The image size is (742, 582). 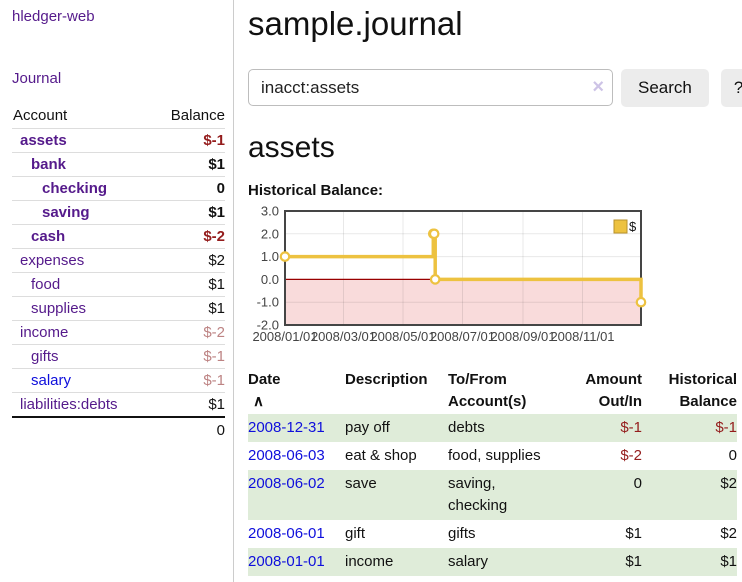 What do you see at coordinates (633, 226) in the screenshot?
I see `legend-label: $` at bounding box center [633, 226].